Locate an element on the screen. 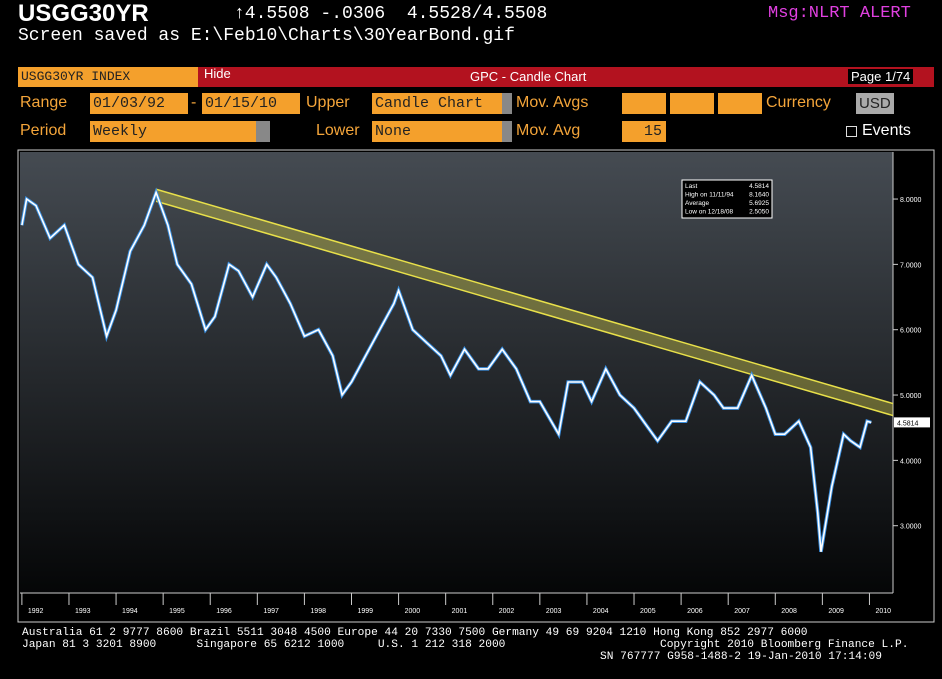 This screenshot has height=679, width=942. range-dash: - is located at coordinates (194, 102).